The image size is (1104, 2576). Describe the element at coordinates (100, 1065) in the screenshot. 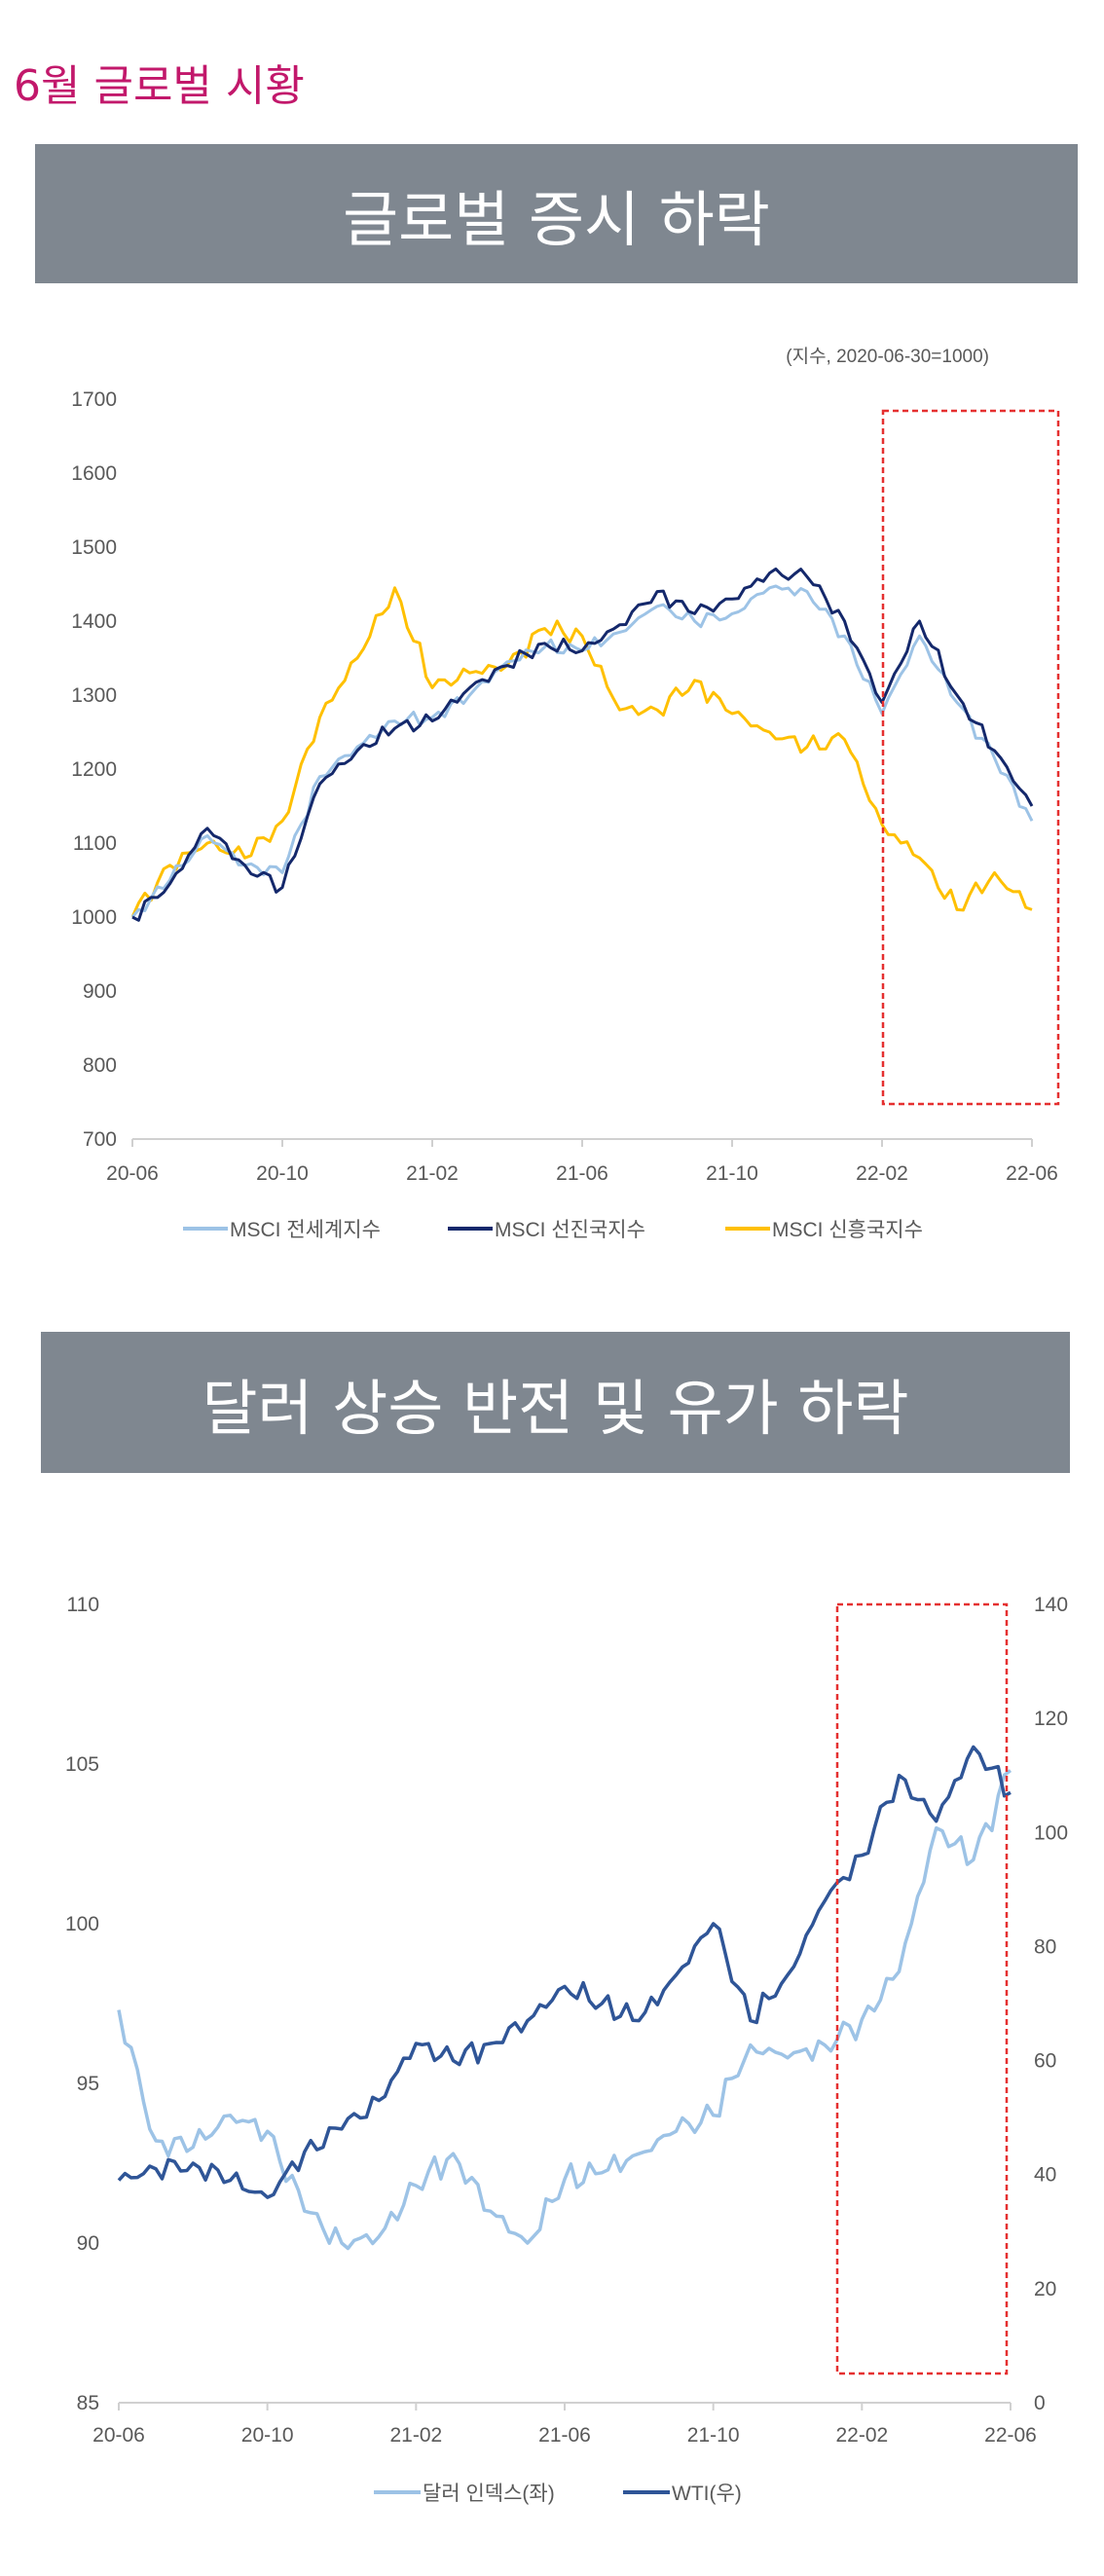

I see `chart1-y-tick-label: 800` at that location.